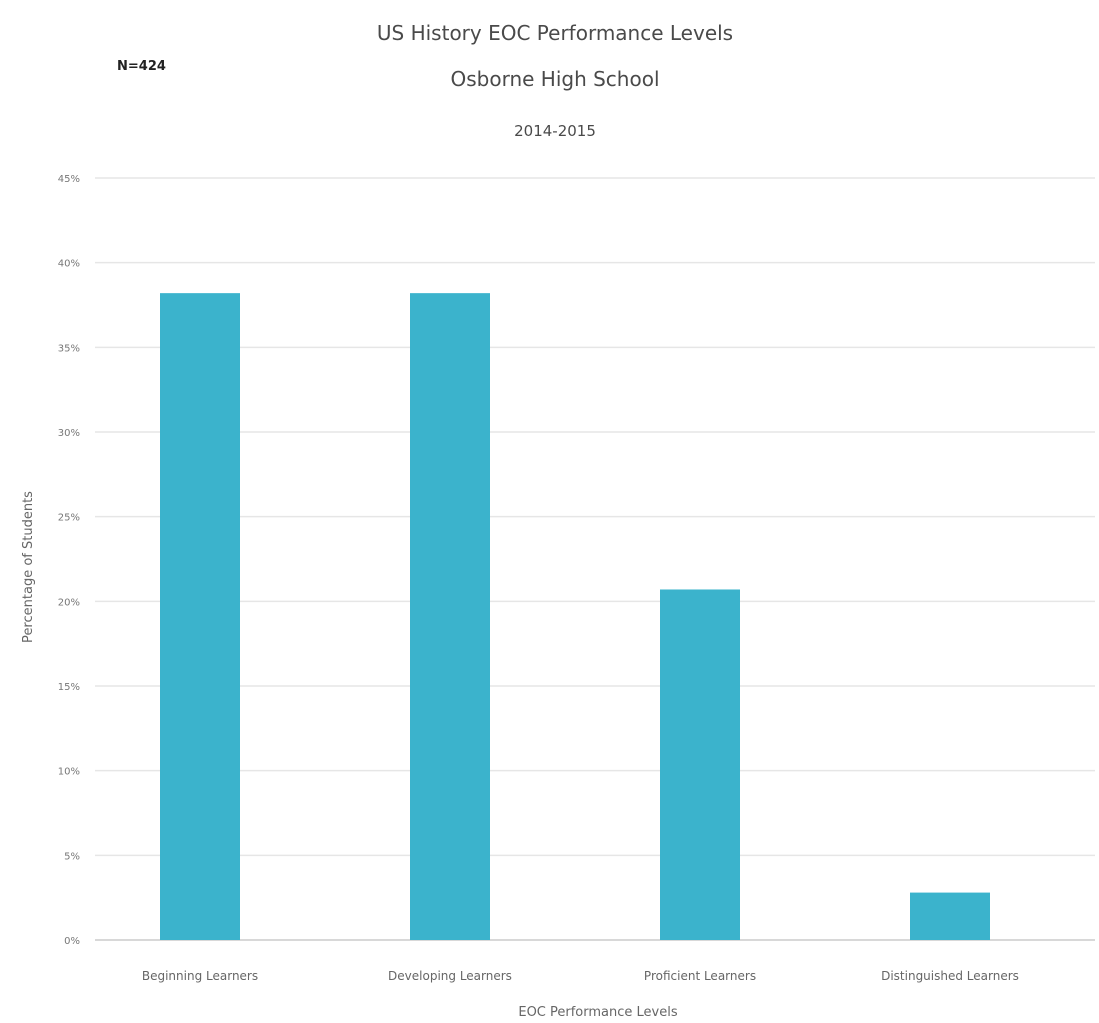 The image size is (1099, 1023). I want to click on y-tick-label: 25%, so click(69, 518).